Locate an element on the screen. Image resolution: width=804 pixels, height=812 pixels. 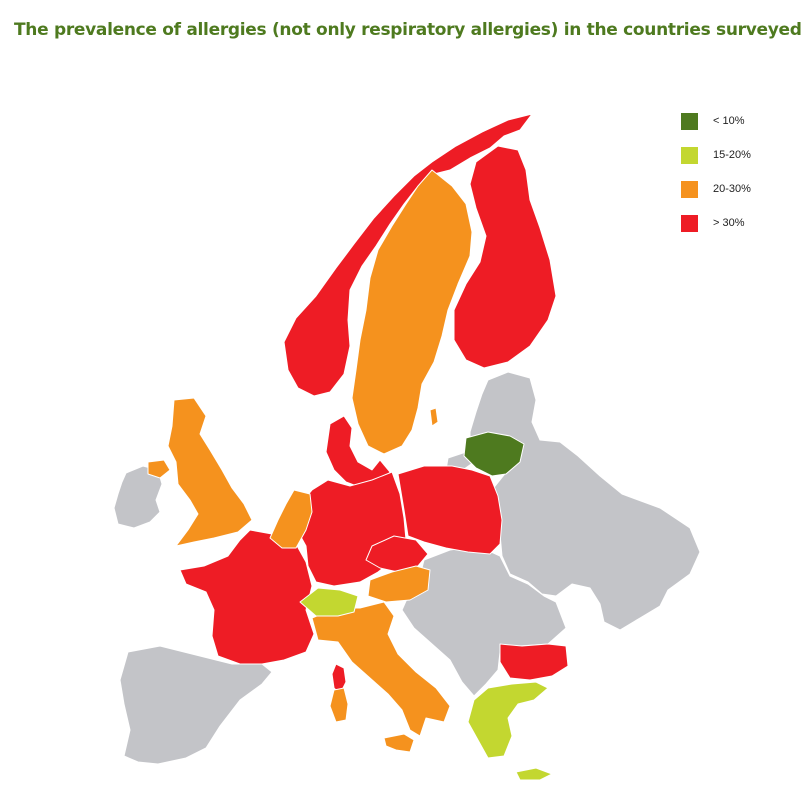
legend-label: > 30% is located at coordinates (729, 223).